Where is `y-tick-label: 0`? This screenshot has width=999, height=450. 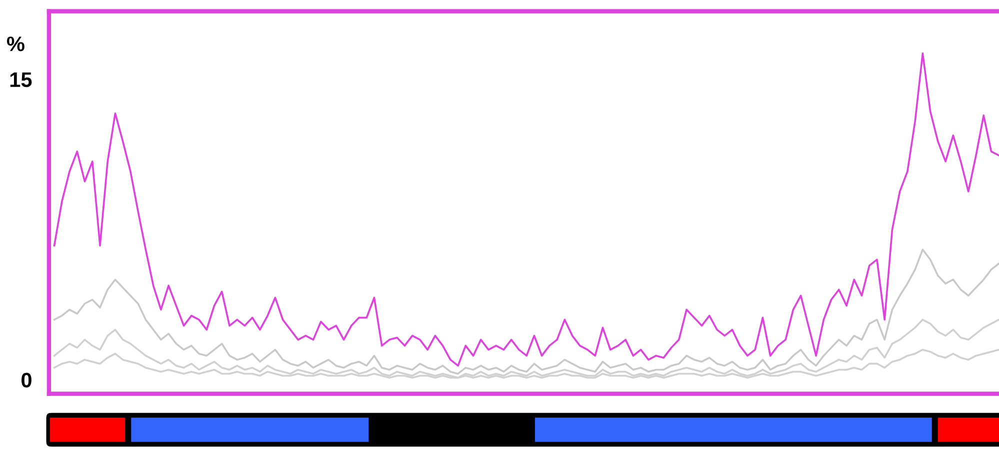 y-tick-label: 0 is located at coordinates (27, 380).